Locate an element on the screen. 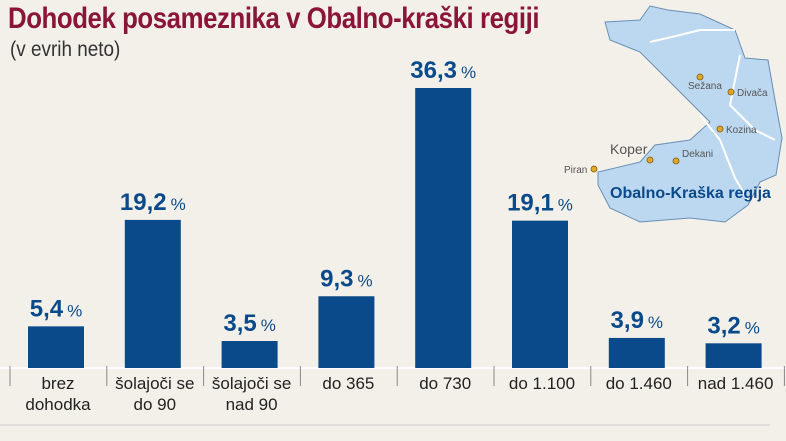  category-label: do 1.100 is located at coordinates (542, 383).